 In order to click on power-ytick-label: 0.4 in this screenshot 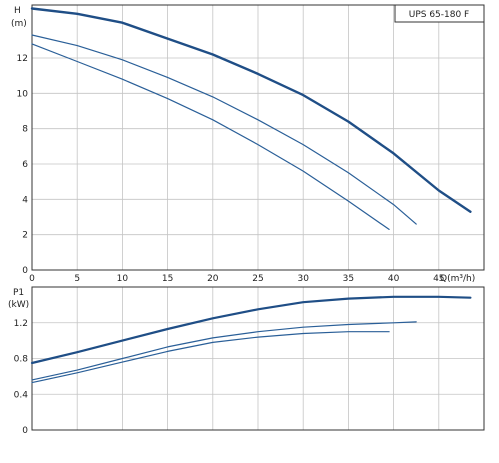, I will do `click(21, 395)`.